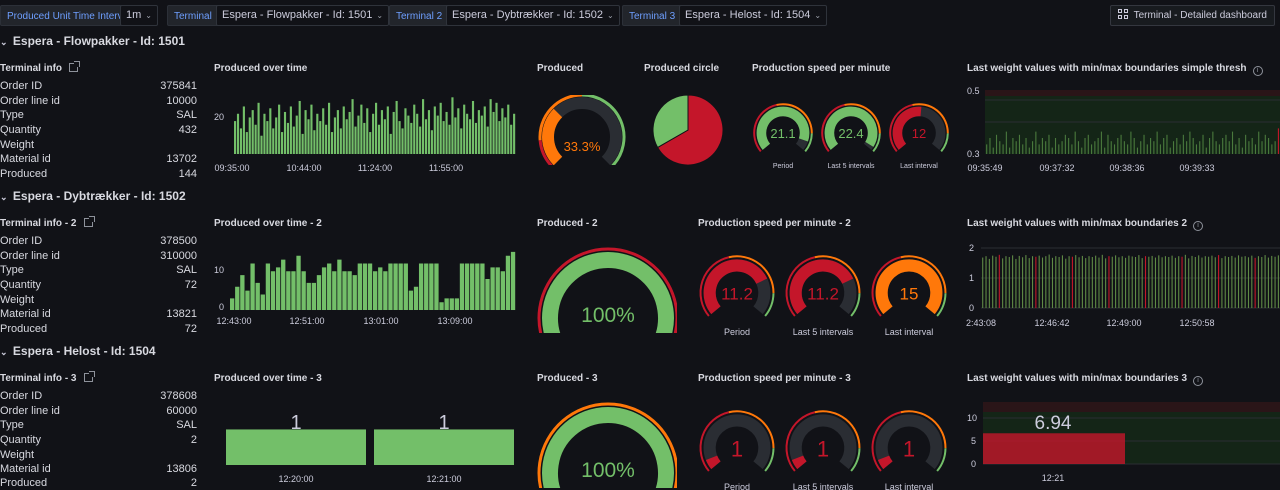 Image resolution: width=1280 pixels, height=490 pixels. I want to click on interval-select: 1m ⌄, so click(139, 15).